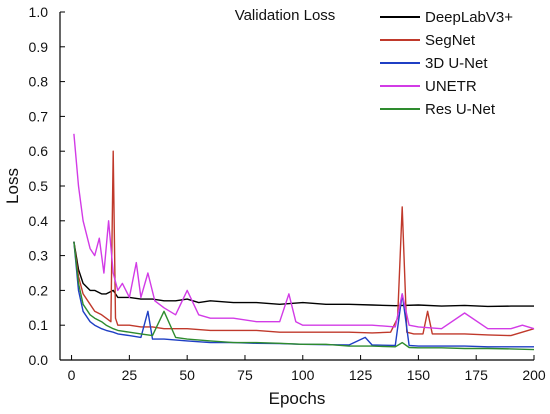 The image size is (550, 414). Describe the element at coordinates (39, 256) in the screenshot. I see `y-tick-label: 0.3` at that location.